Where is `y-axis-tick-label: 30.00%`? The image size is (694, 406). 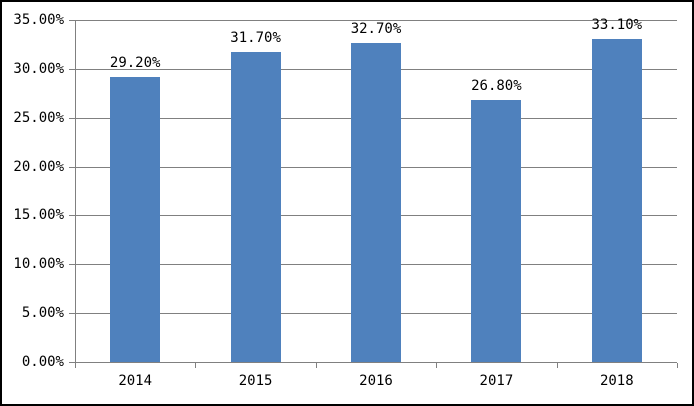 y-axis-tick-label: 30.00% is located at coordinates (38, 68).